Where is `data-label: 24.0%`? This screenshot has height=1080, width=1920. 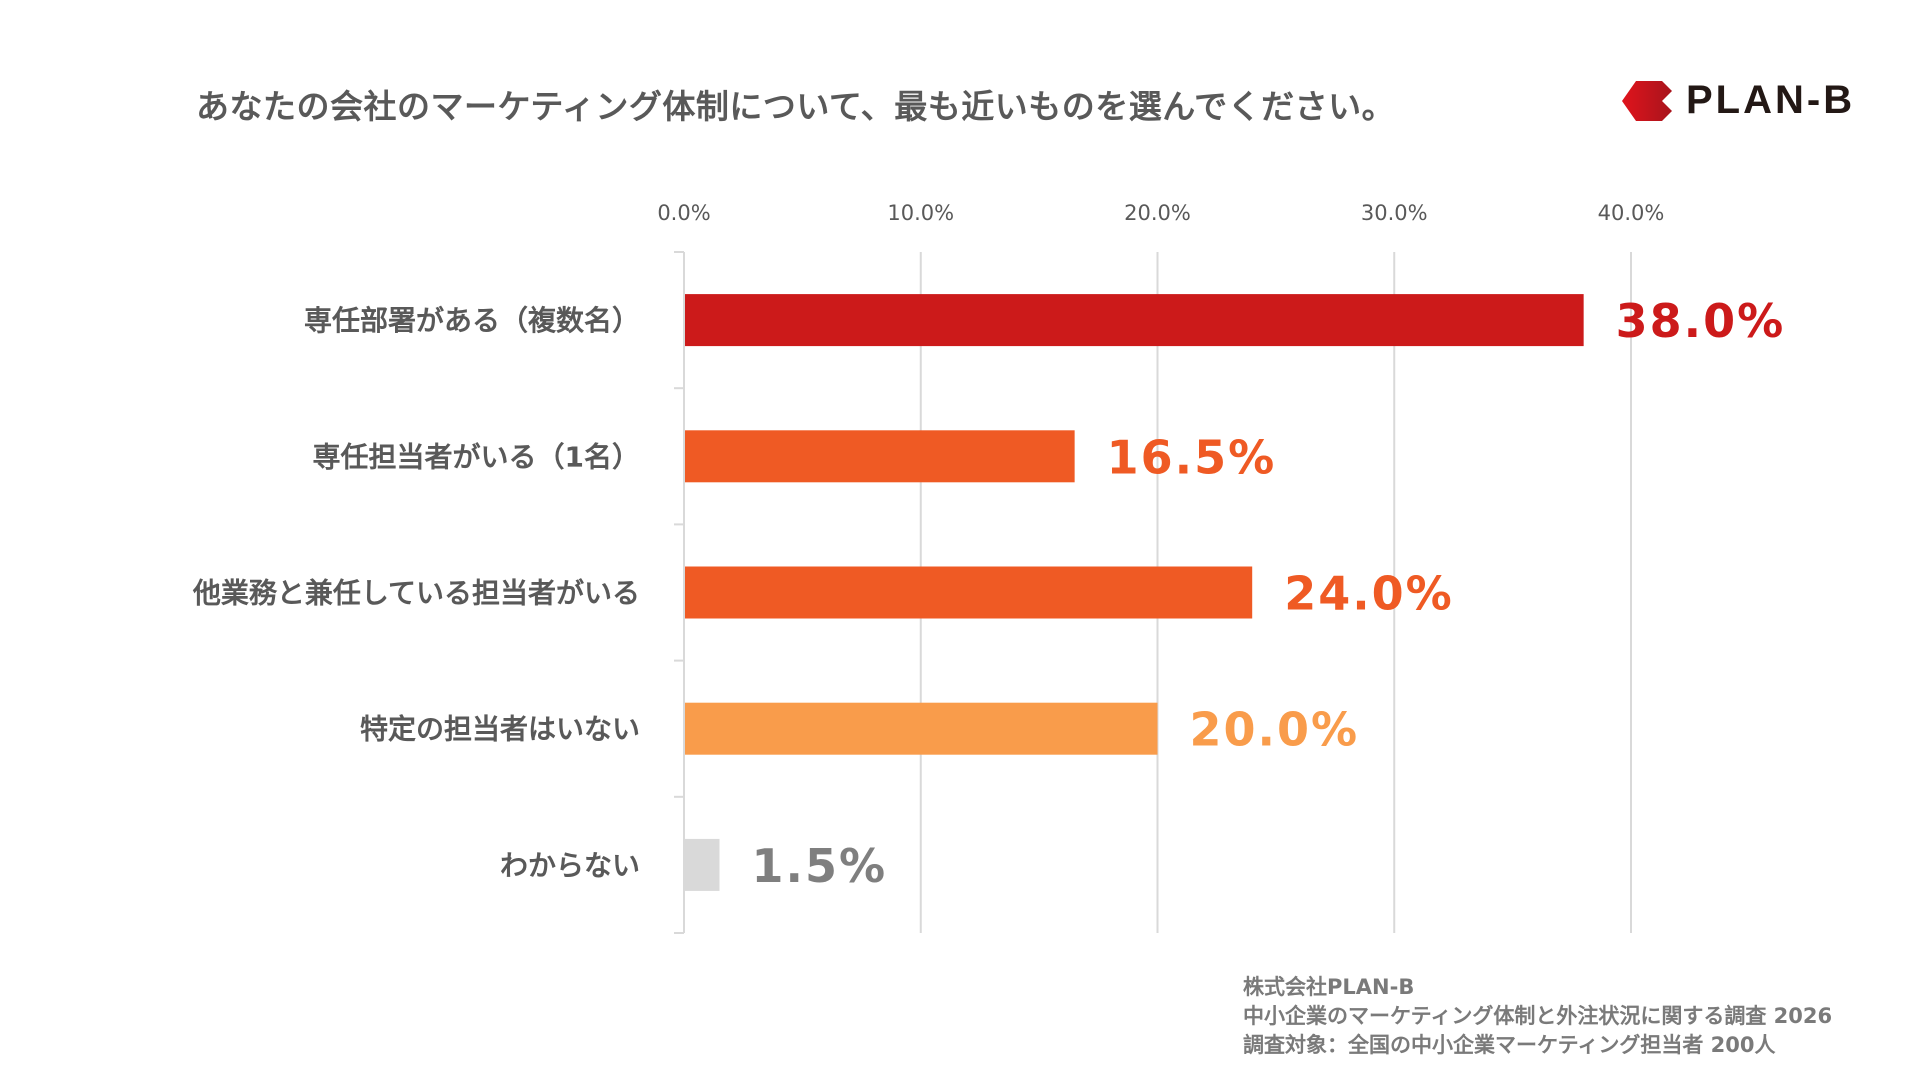 data-label: 24.0% is located at coordinates (1369, 594).